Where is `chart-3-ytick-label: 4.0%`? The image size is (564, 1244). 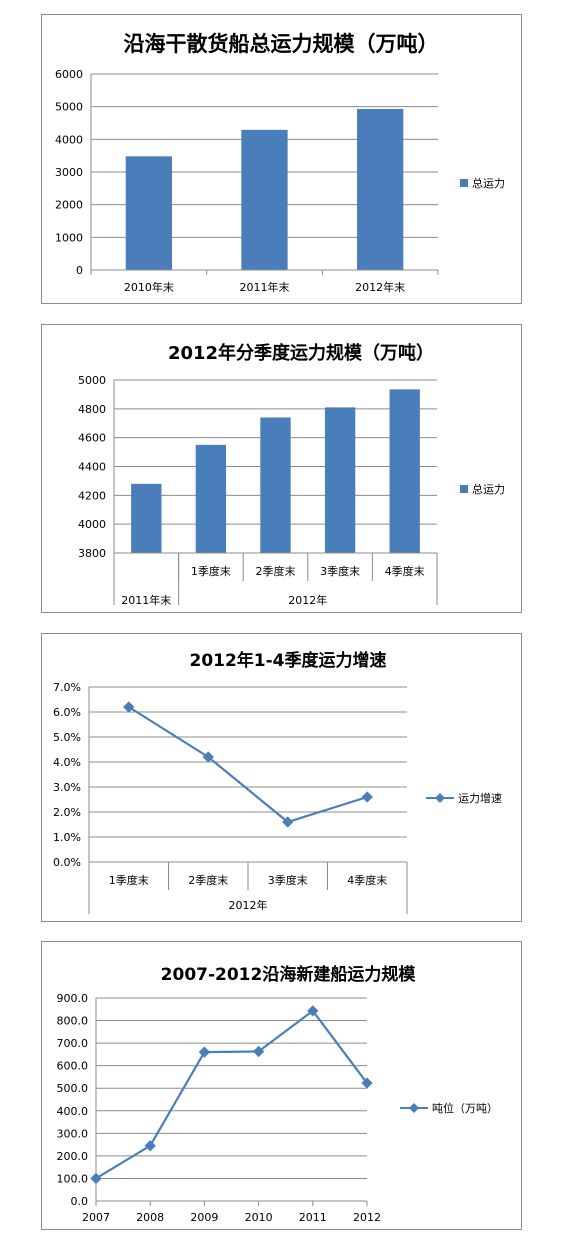
chart-3-ytick-label: 4.0% is located at coordinates (67, 762).